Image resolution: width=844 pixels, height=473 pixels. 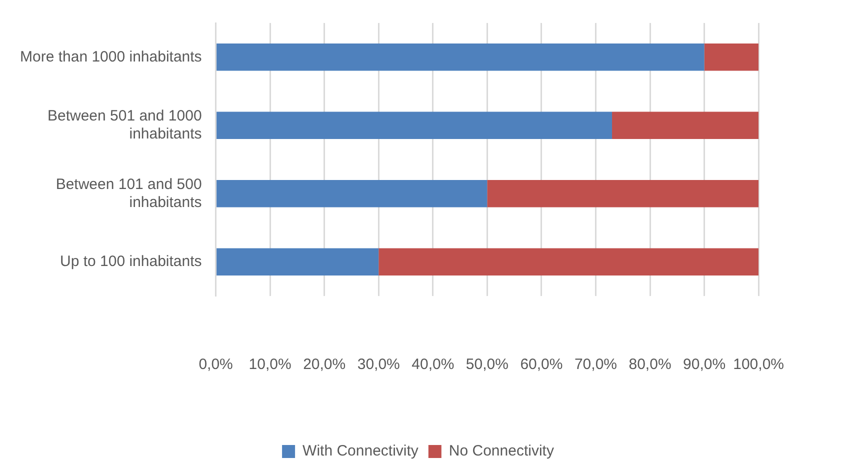 What do you see at coordinates (541, 365) in the screenshot?
I see `x-tick-label: 60,0%` at bounding box center [541, 365].